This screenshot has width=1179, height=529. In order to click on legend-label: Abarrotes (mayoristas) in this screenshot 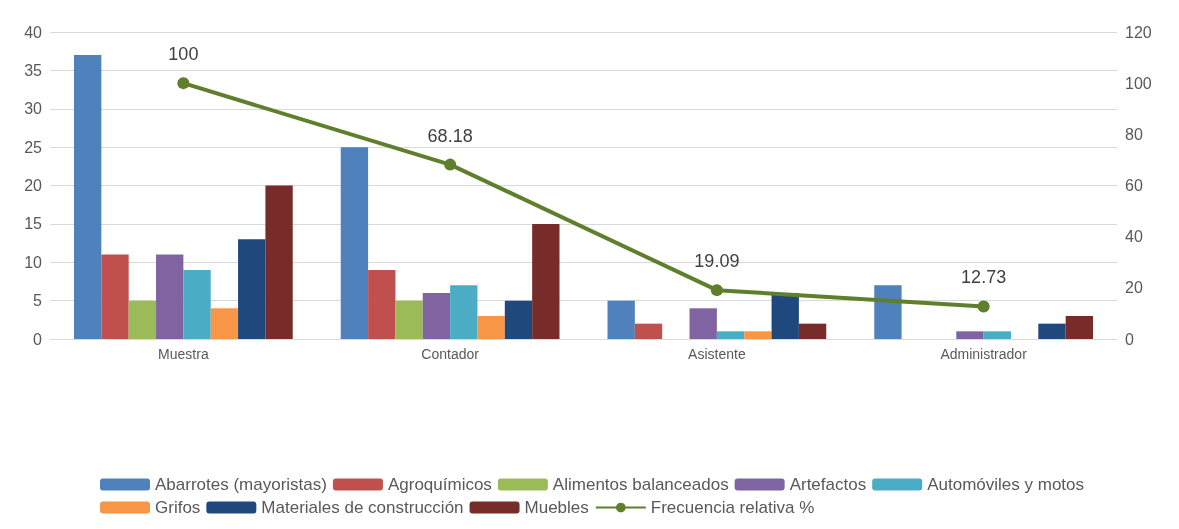, I will do `click(241, 484)`.